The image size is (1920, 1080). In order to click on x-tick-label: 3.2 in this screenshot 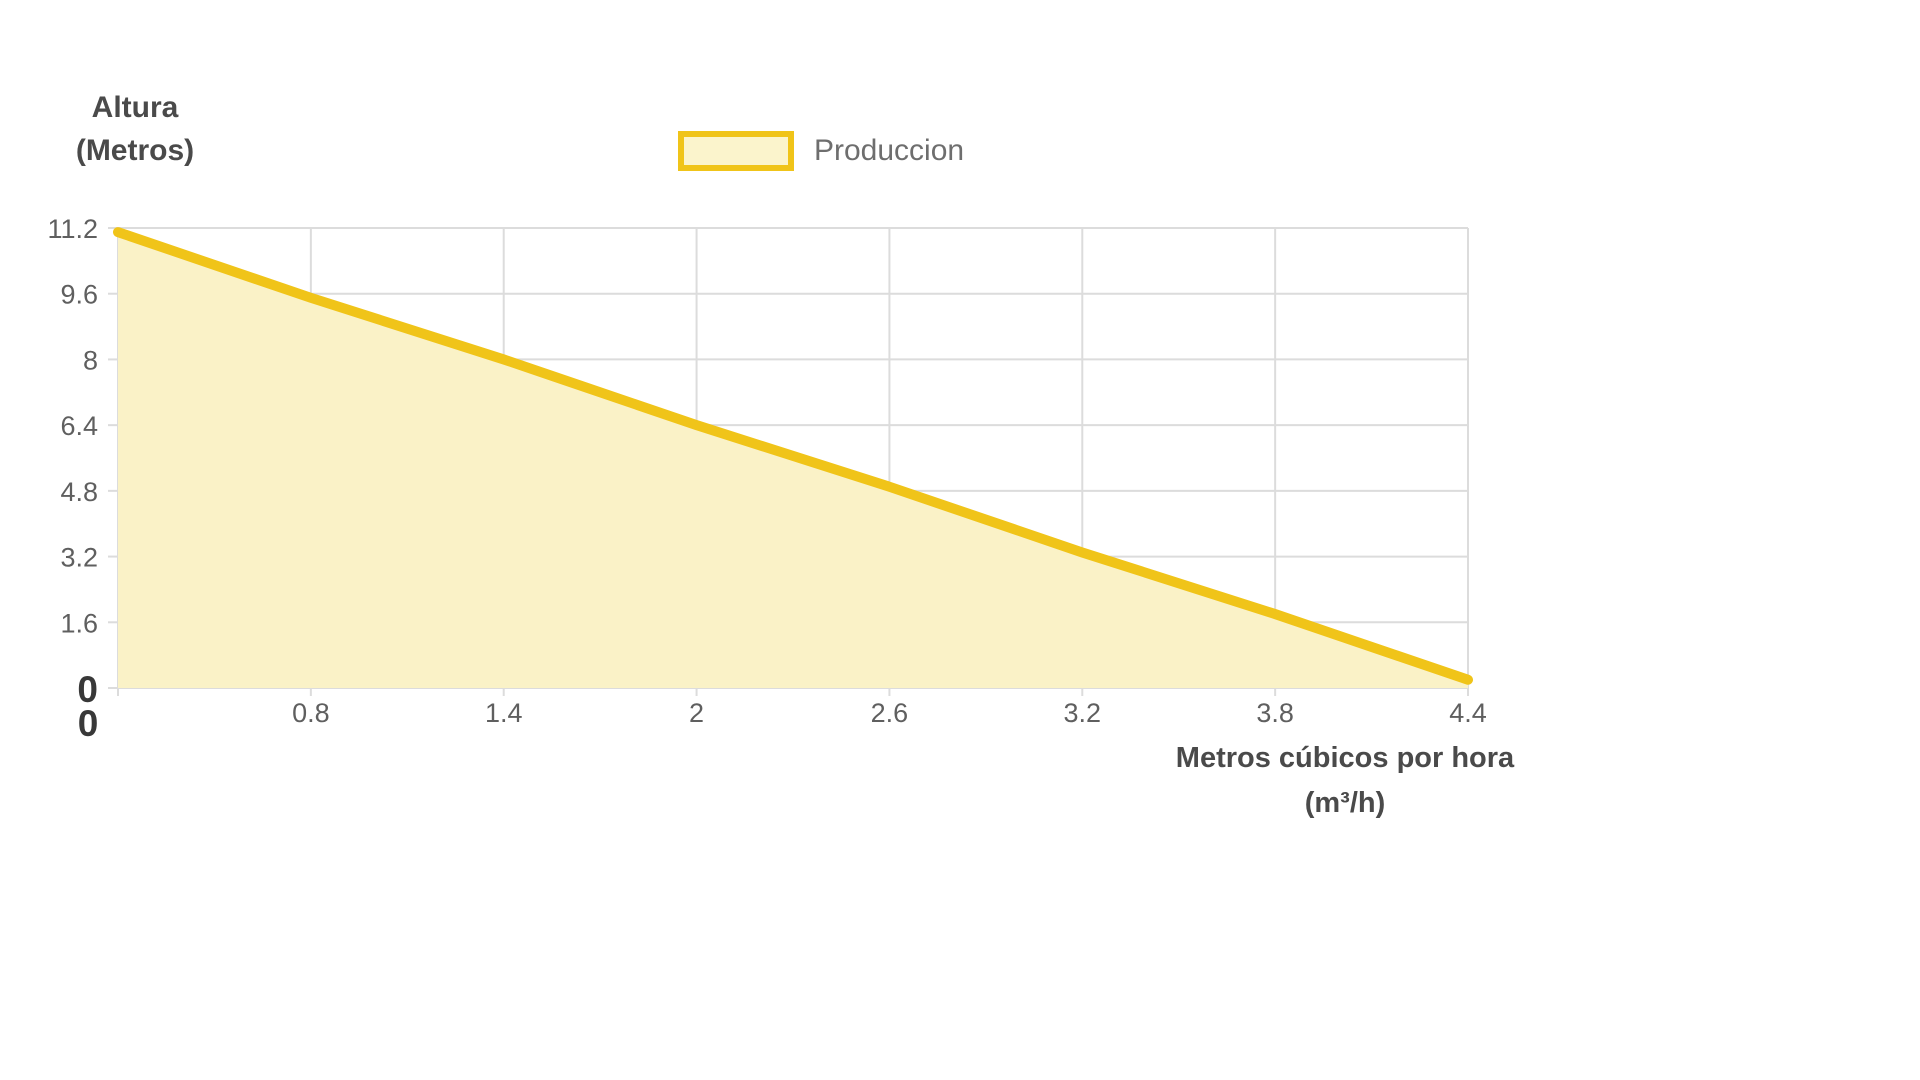, I will do `click(1083, 713)`.